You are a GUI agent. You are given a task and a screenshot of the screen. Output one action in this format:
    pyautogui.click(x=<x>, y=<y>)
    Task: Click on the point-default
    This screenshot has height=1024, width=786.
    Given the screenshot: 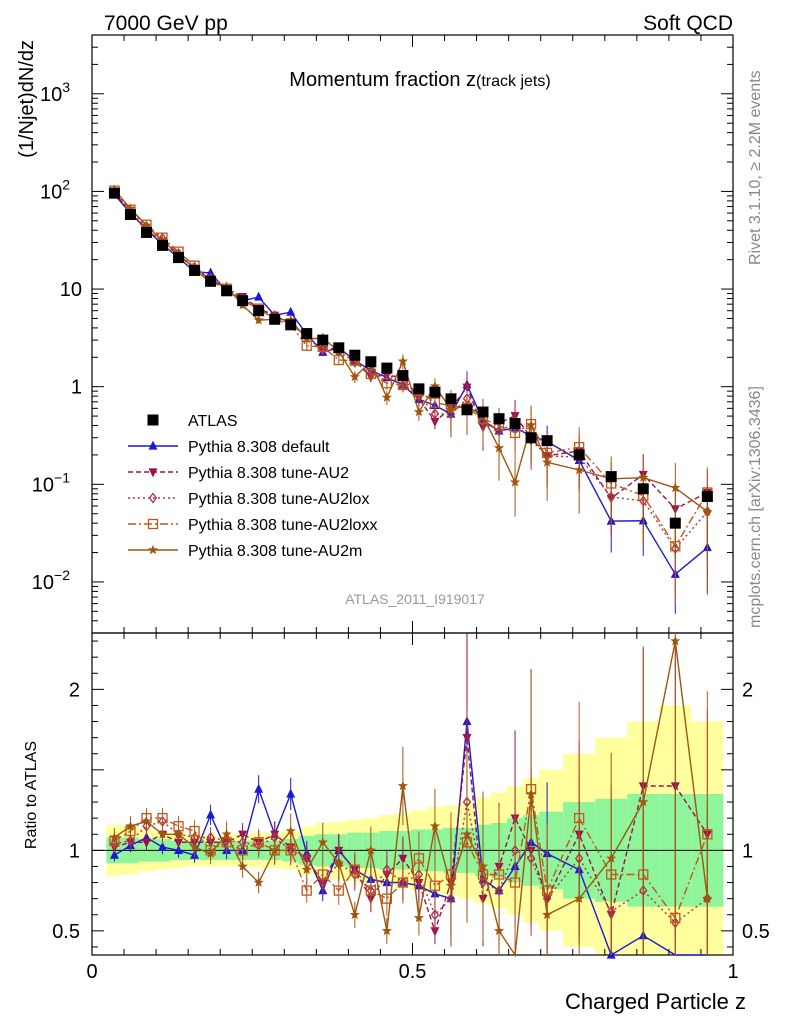 What is the action you would take?
    pyautogui.click(x=291, y=311)
    